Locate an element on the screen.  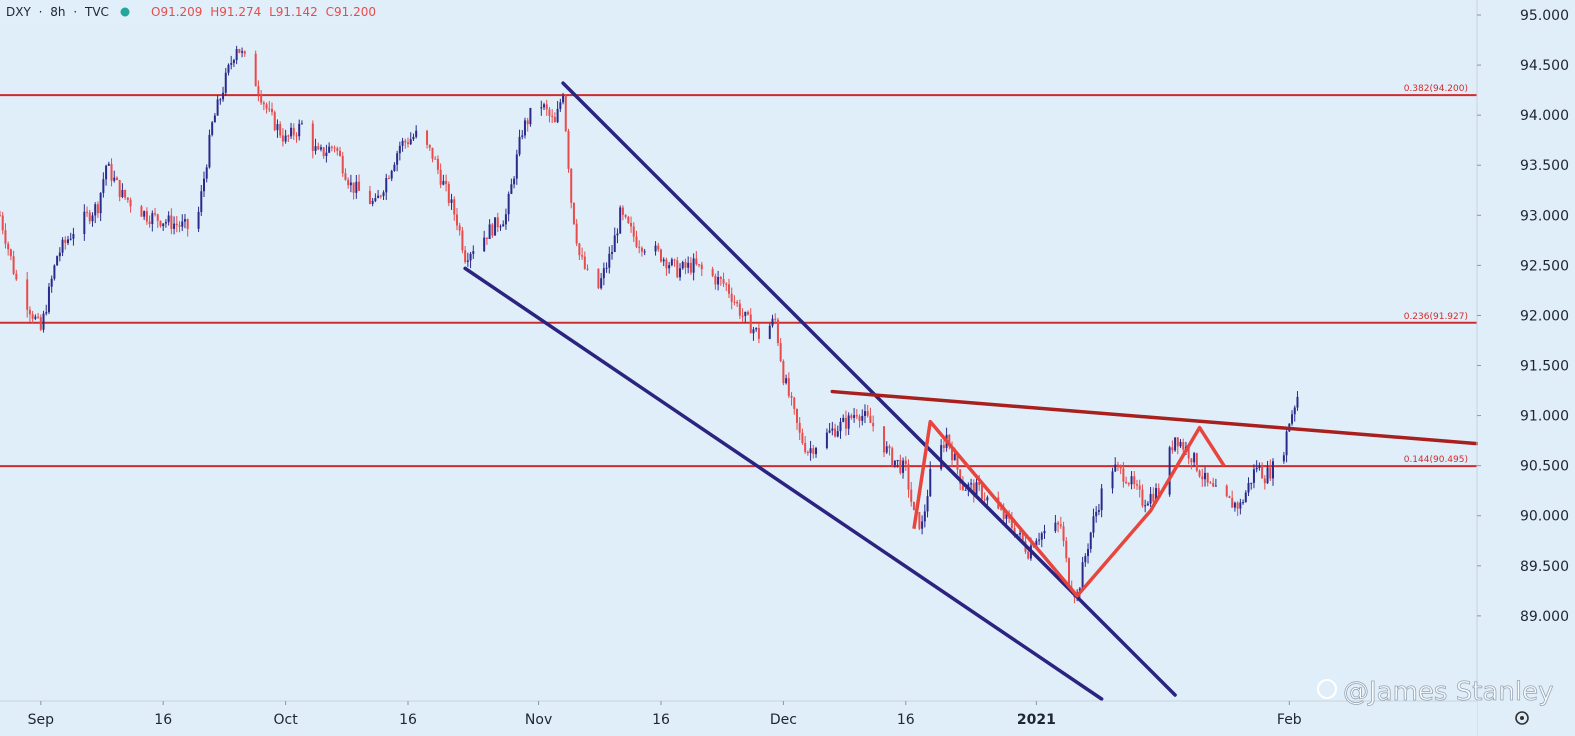
legend-interval: 8h is located at coordinates (57, 12).